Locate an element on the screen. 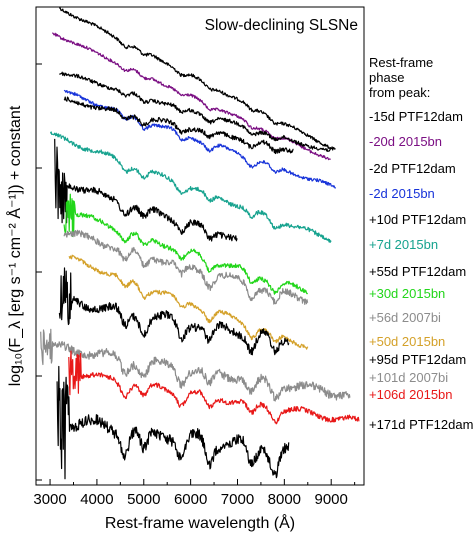  legend-header: phase is located at coordinates (386, 77).